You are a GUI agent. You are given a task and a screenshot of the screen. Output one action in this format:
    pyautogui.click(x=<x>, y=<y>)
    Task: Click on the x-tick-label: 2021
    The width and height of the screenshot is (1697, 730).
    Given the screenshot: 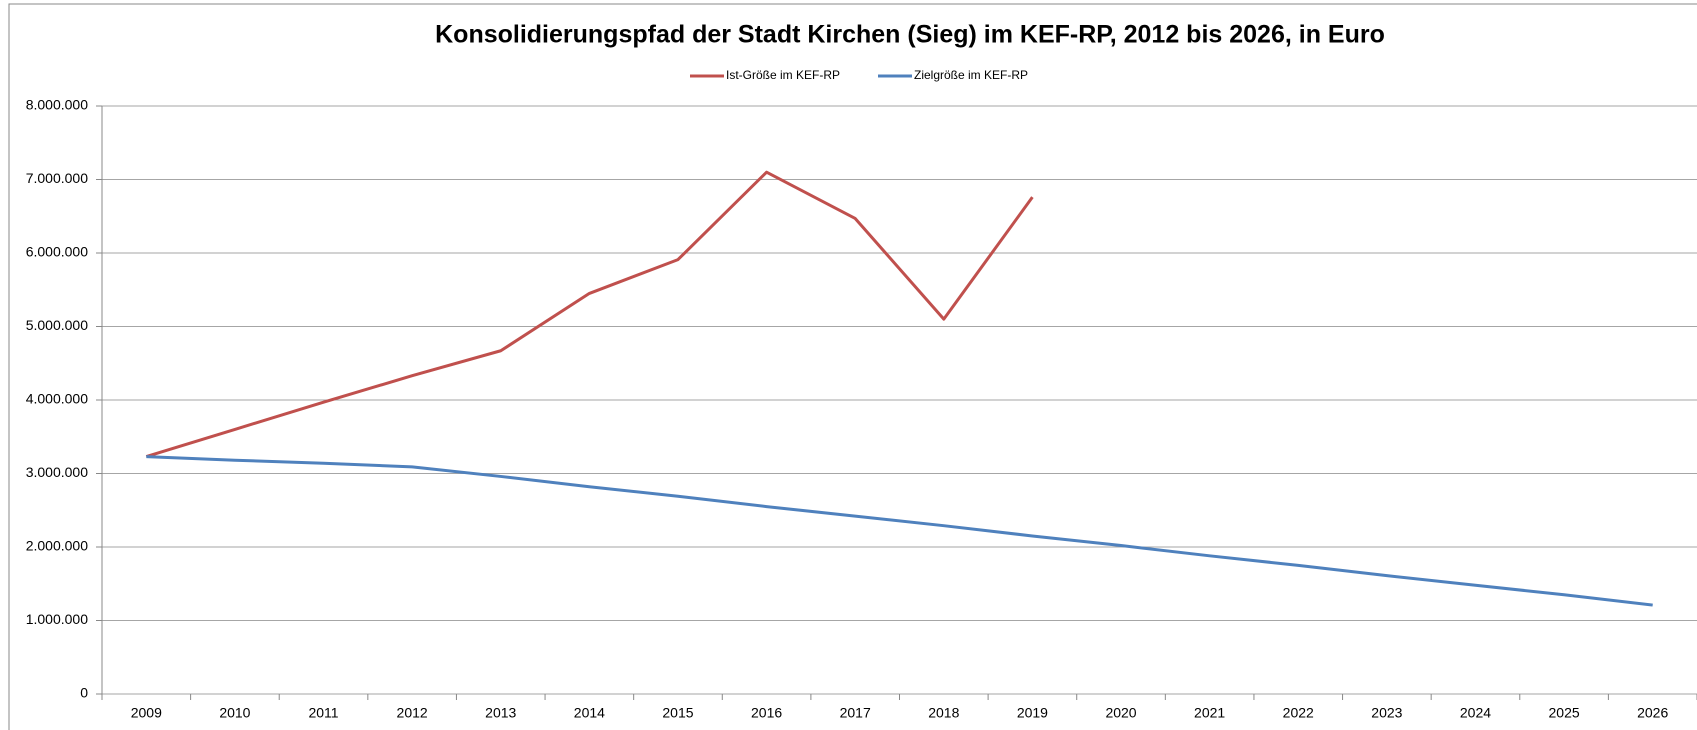 What is the action you would take?
    pyautogui.click(x=1209, y=713)
    